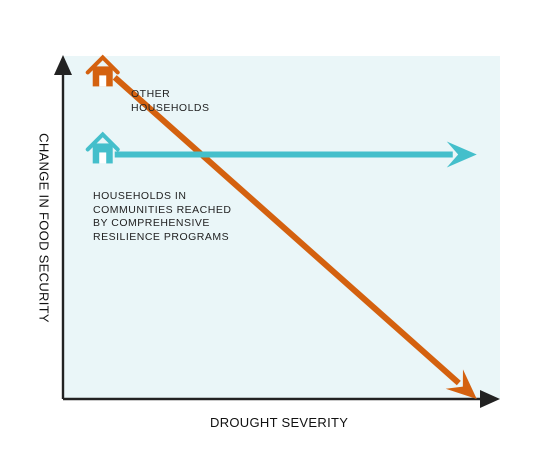  What do you see at coordinates (102, 109) in the screenshot?
I see `icon-layer` at bounding box center [102, 109].